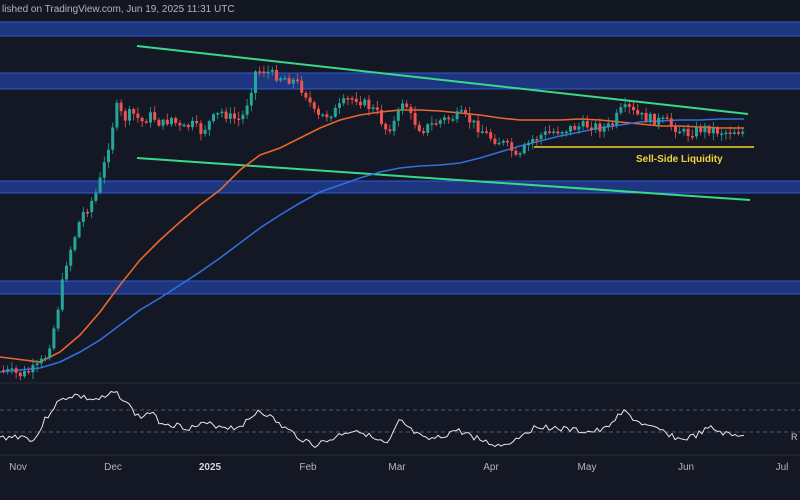  I want to click on x-axis: Nov Dec 2025 Feb Mar Apr May Jun Jul, so click(398, 467).